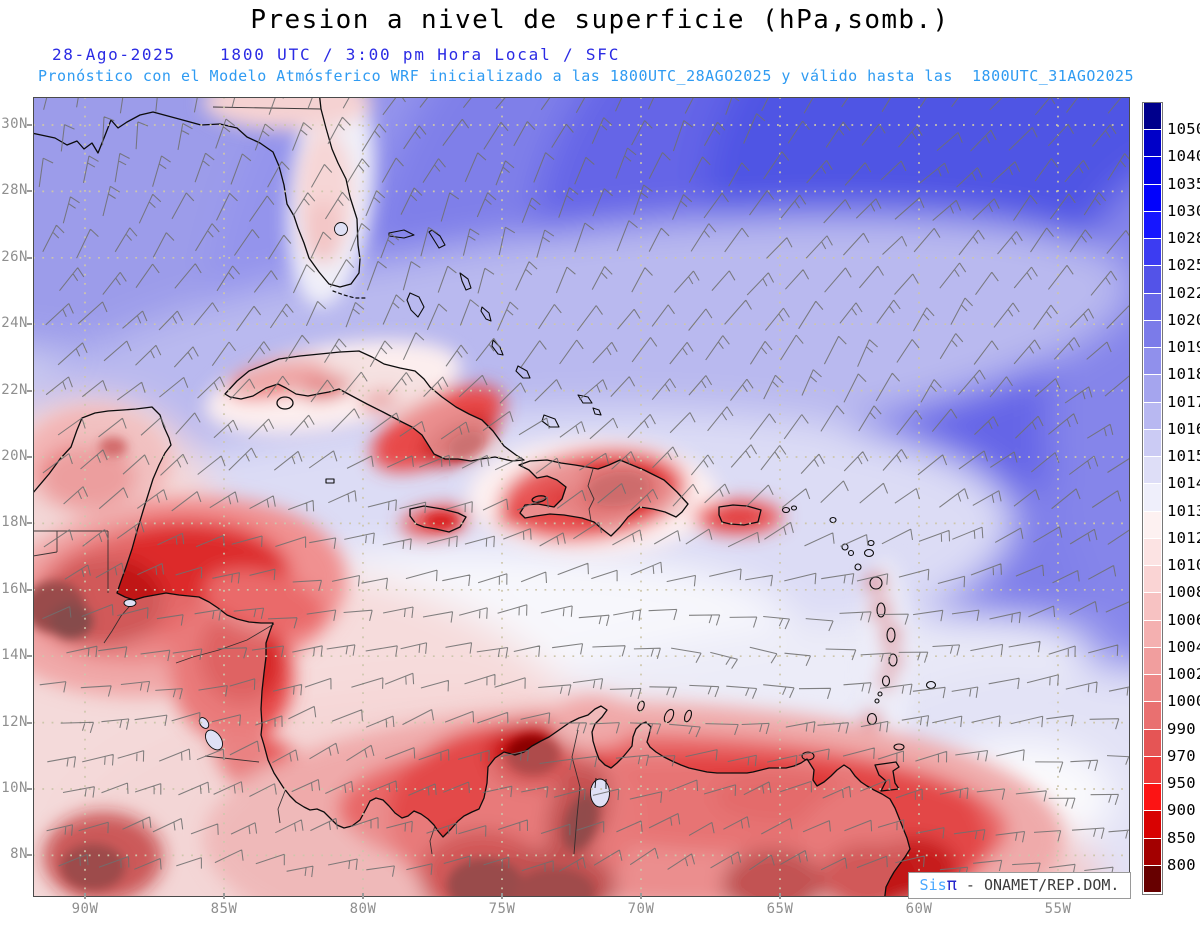 Image resolution: width=1200 pixels, height=927 pixels. Describe the element at coordinates (1183, 156) in the screenshot. I see `colorbar-label: 1040` at that location.